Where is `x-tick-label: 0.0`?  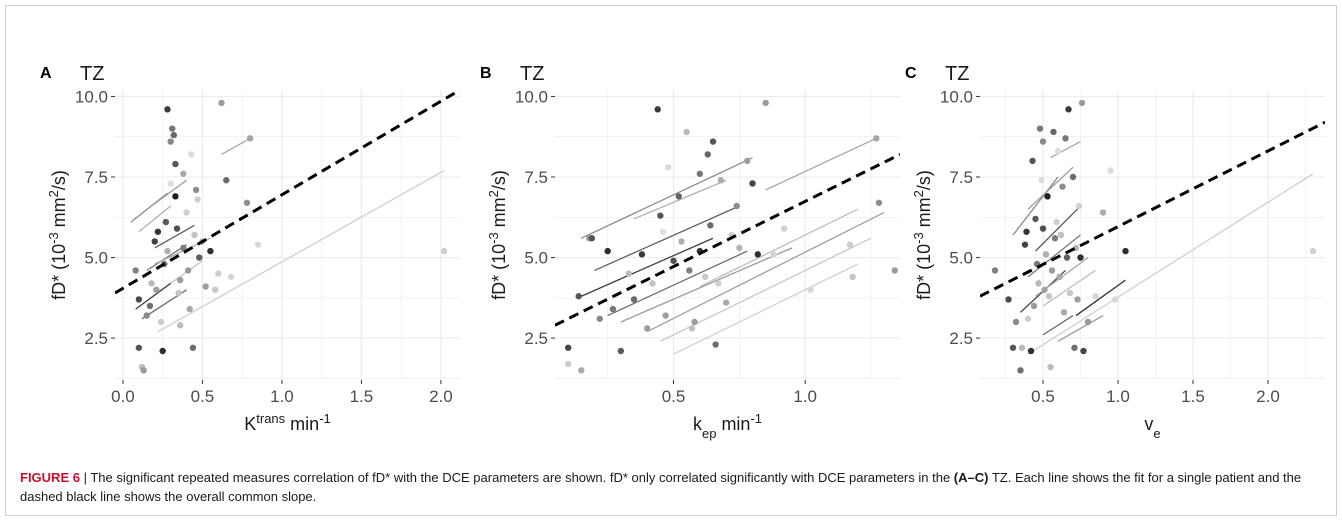
x-tick-label: 0.0 is located at coordinates (123, 396).